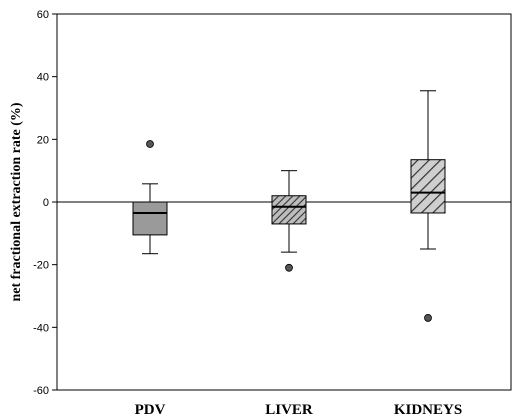 Image resolution: width=515 pixels, height=420 pixels. I want to click on y-tick-label: -40, so click(41, 328).